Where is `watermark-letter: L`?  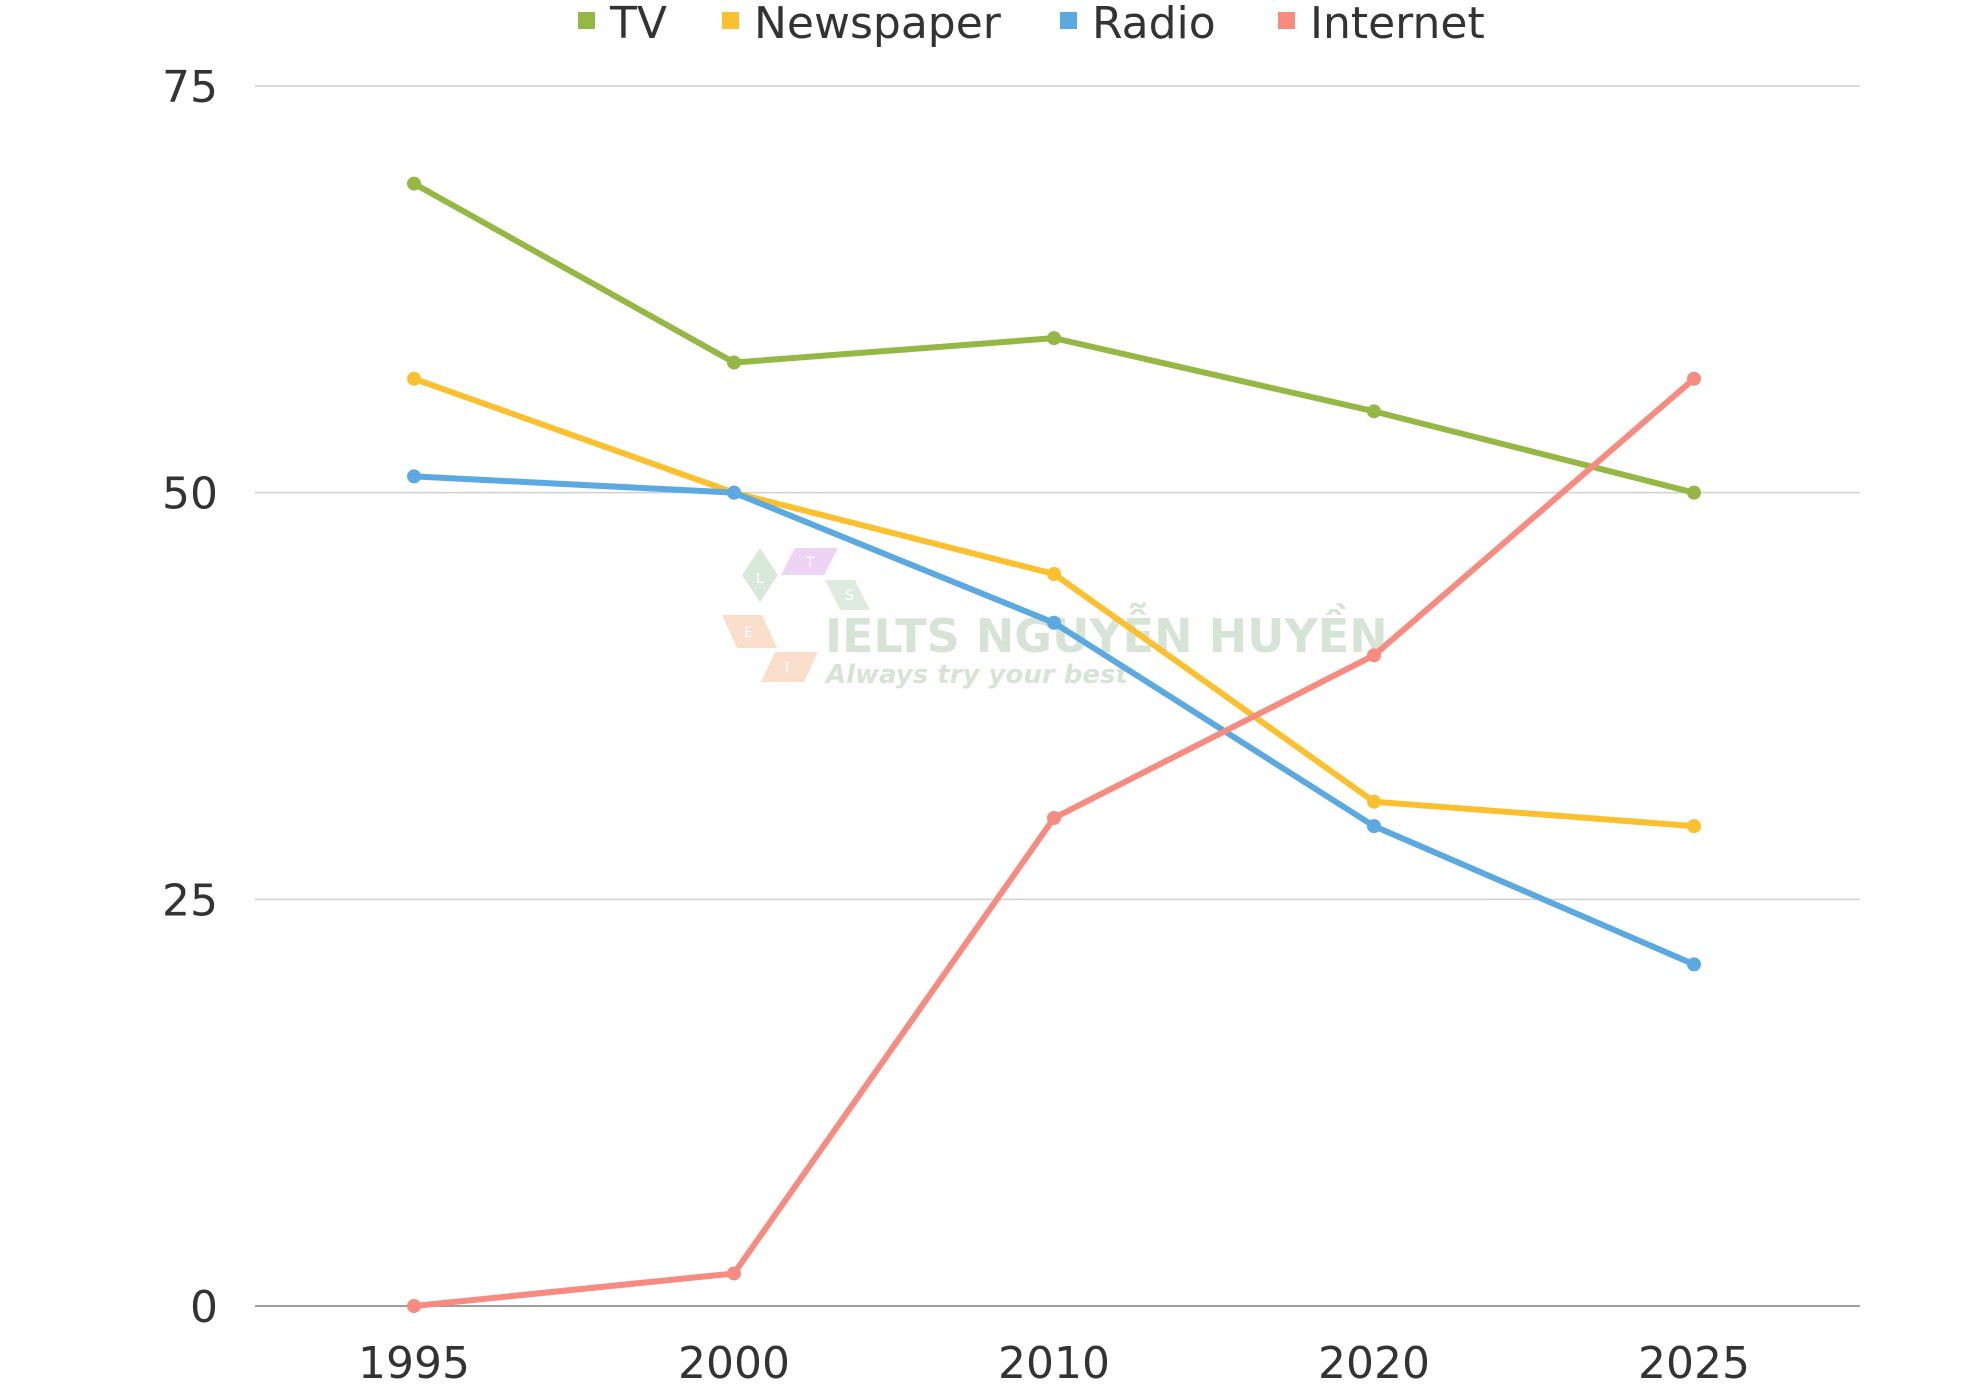 watermark-letter: L is located at coordinates (760, 579).